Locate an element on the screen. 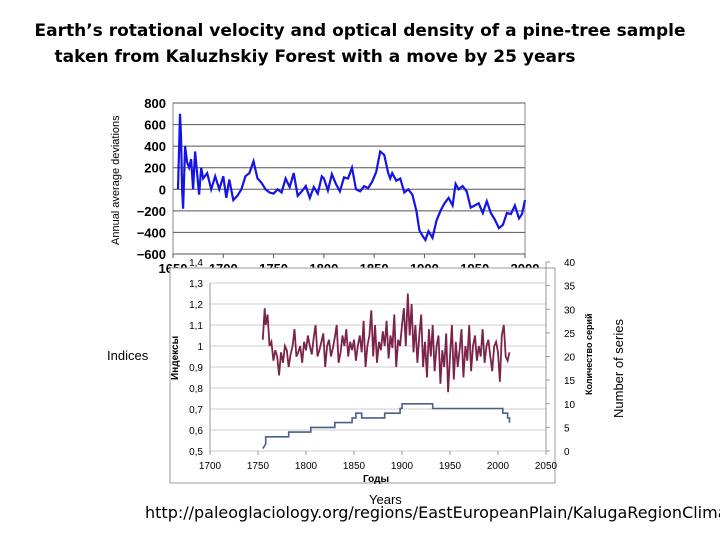 Image resolution: width=720 pixels, height=540 pixels. bottom-y-tick-label: 0,8 is located at coordinates (196, 389).